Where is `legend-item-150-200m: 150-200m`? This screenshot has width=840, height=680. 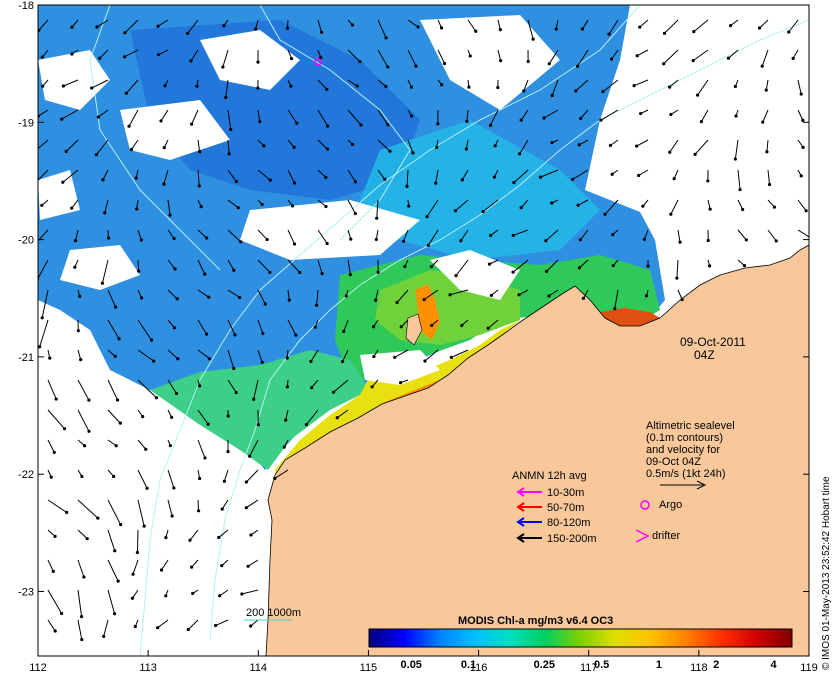
legend-item-150-200m: 150-200m is located at coordinates (556, 539).